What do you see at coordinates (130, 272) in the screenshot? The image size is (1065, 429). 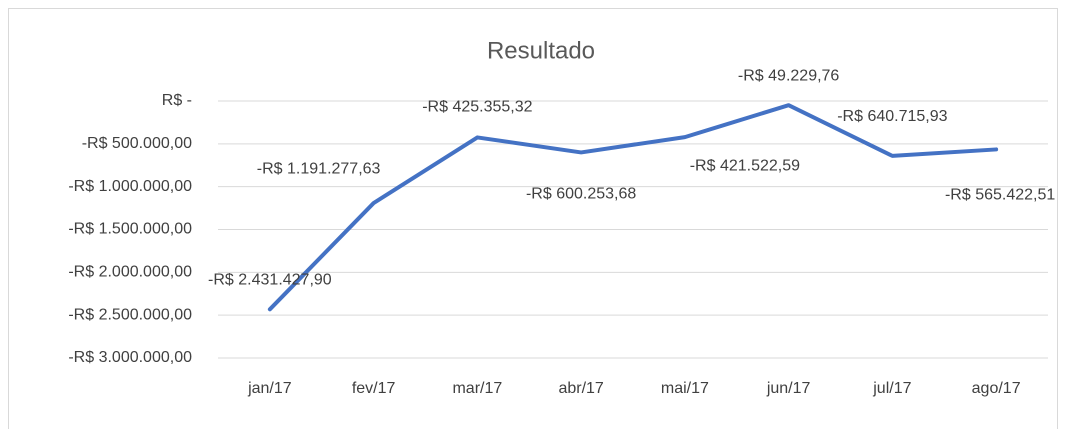 I see `y-tick-label: -R$ 2.000.000,00` at bounding box center [130, 272].